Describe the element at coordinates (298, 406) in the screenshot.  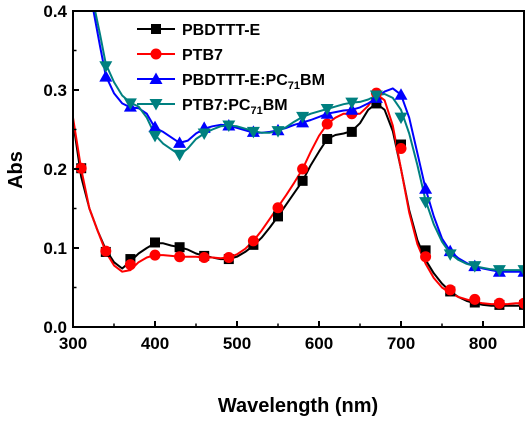
I see `x-axis-title: Wavelength (nm)` at that location.